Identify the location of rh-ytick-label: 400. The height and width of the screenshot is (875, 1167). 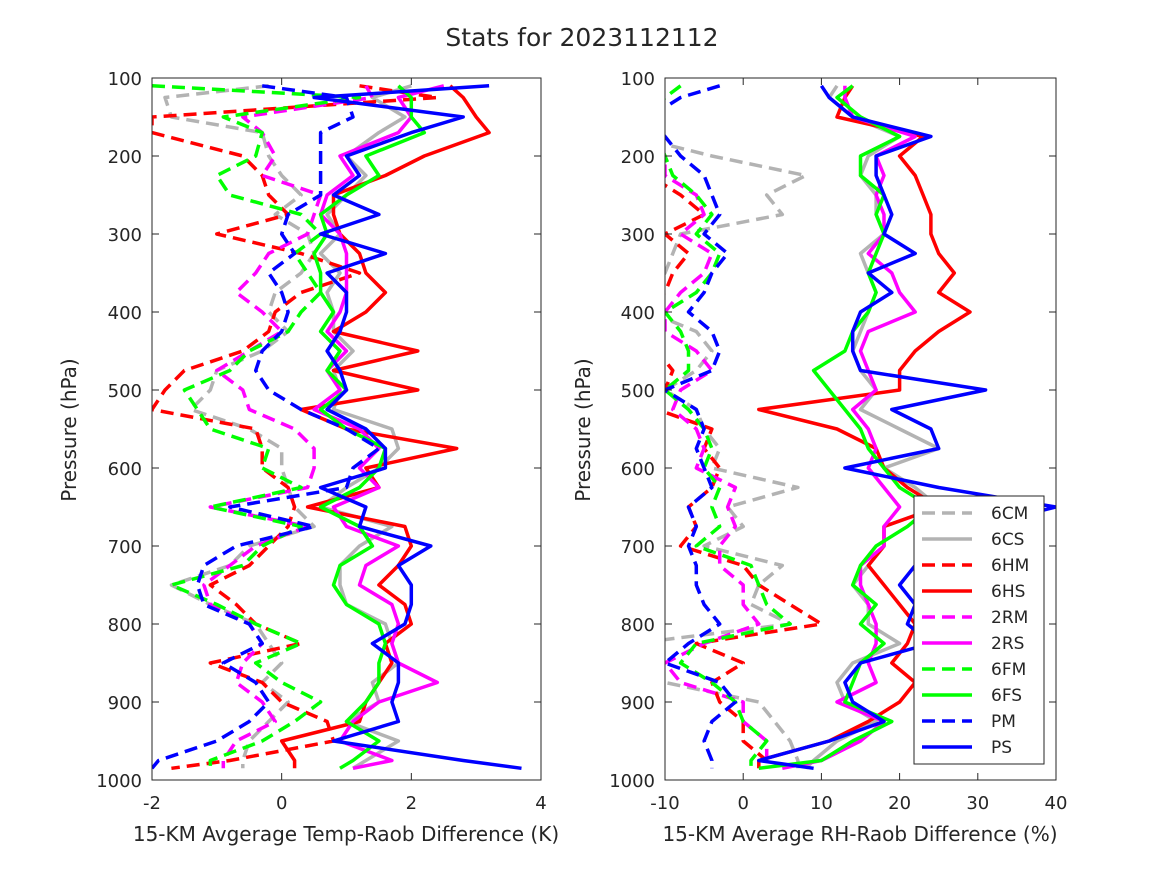
(638, 313).